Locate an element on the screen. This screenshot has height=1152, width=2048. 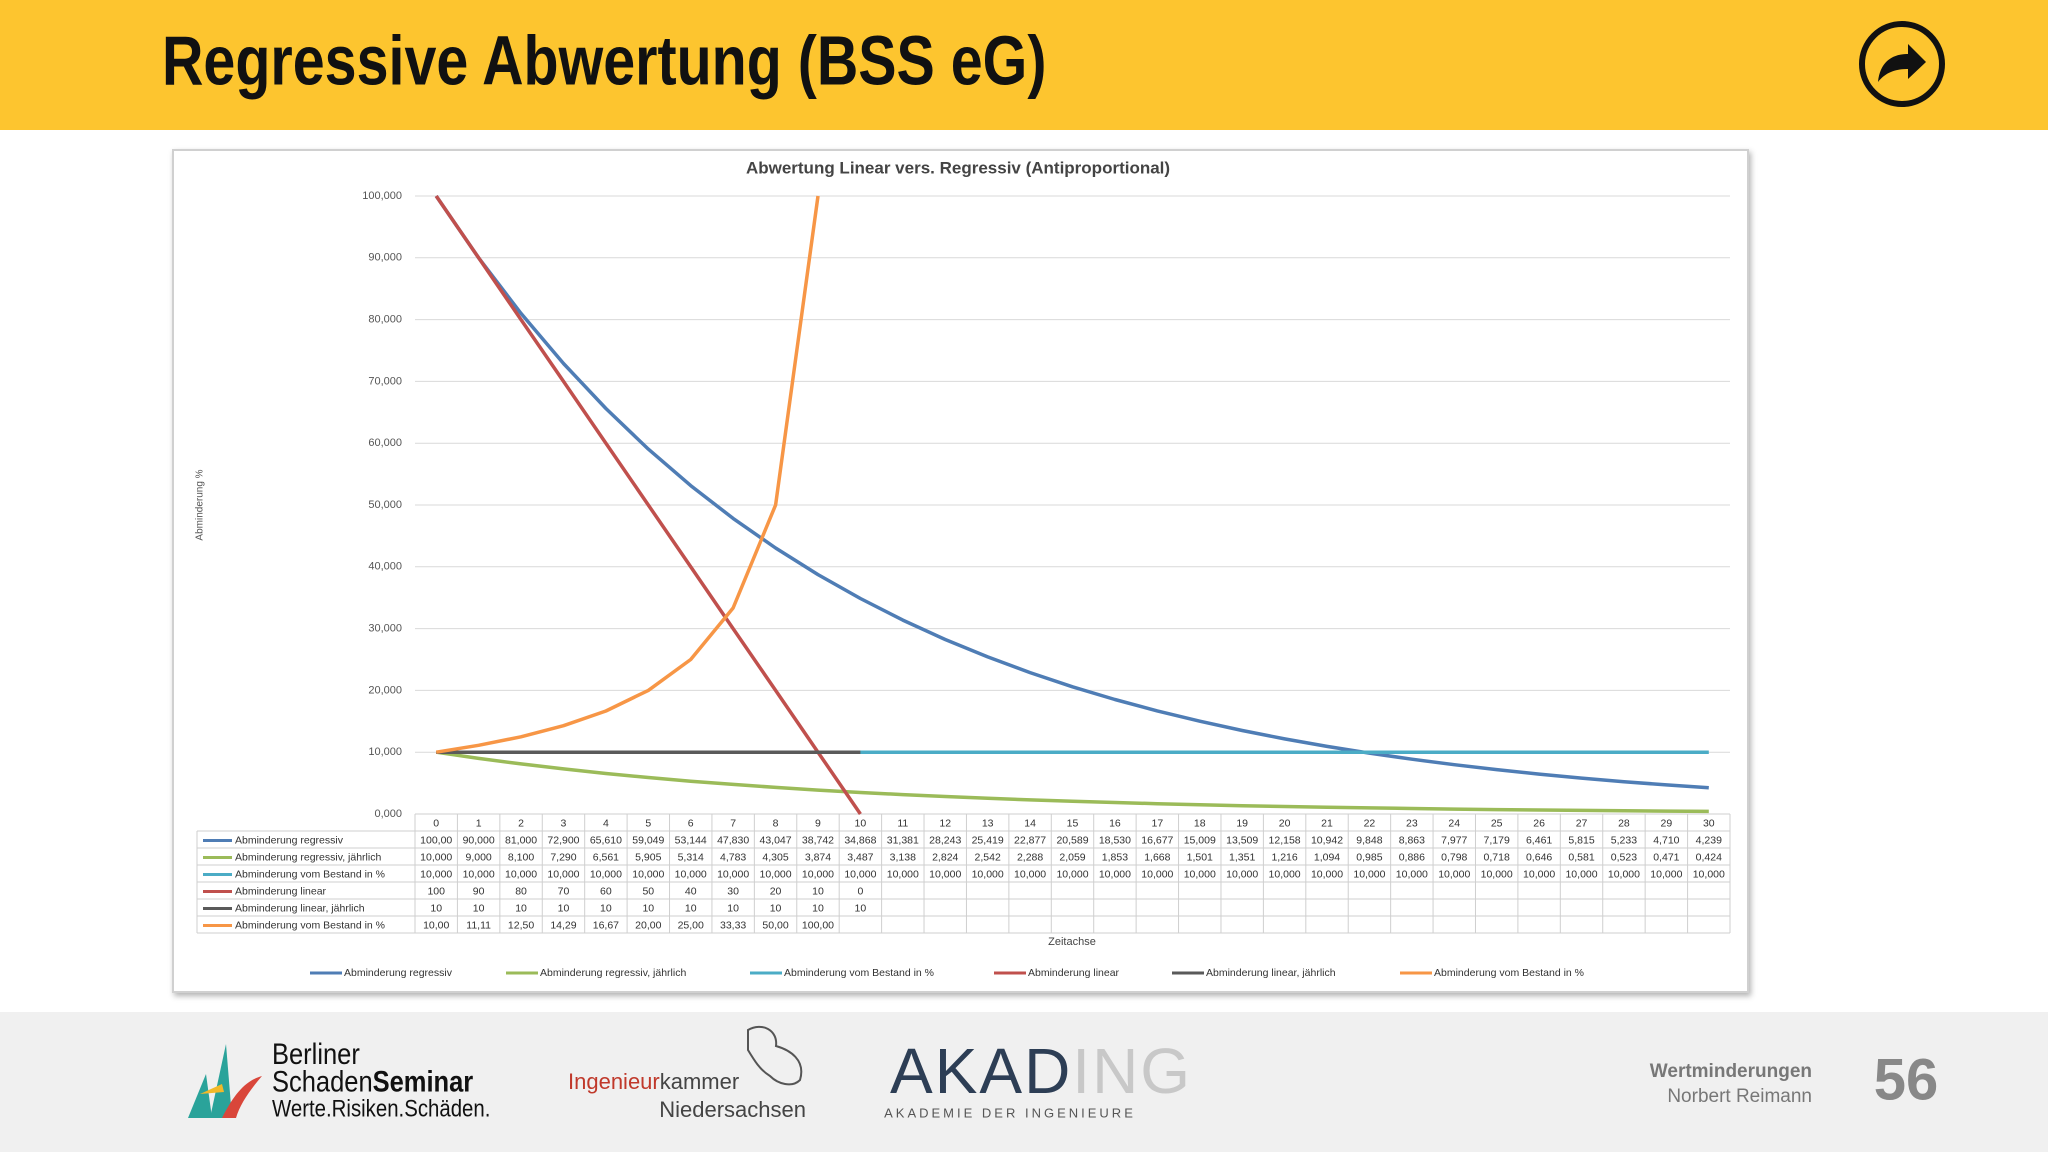
row-header: Abminderung linear, jährlich is located at coordinates (300, 908).